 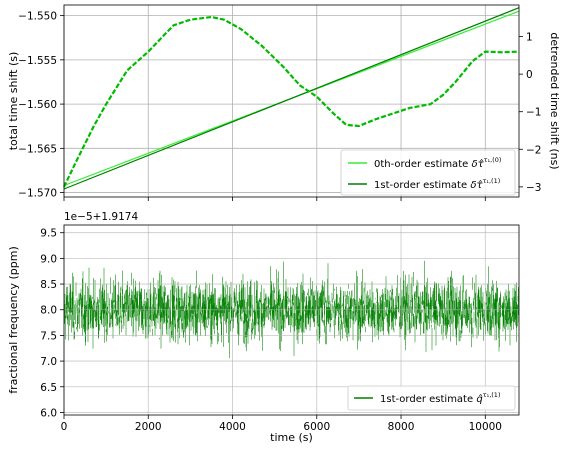 What do you see at coordinates (37, 149) in the screenshot?
I see `top-y-tick-label: −1.565` at bounding box center [37, 149].